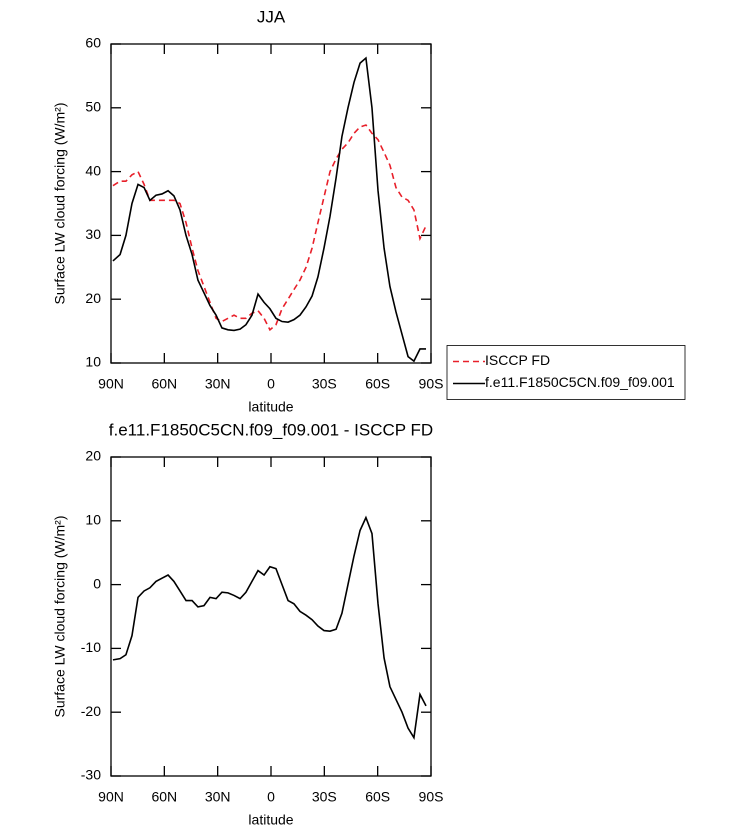  Describe the element at coordinates (93, 170) in the screenshot. I see `y-tick-label: 40` at that location.